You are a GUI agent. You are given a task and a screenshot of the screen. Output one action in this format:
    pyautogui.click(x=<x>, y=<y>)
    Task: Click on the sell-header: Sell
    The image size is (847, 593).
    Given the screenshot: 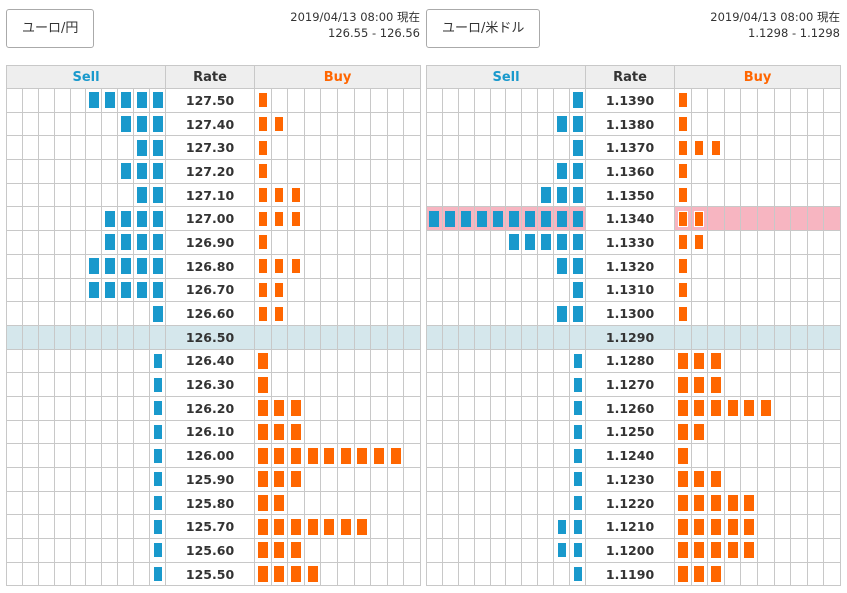 What is the action you would take?
    pyautogui.click(x=506, y=77)
    